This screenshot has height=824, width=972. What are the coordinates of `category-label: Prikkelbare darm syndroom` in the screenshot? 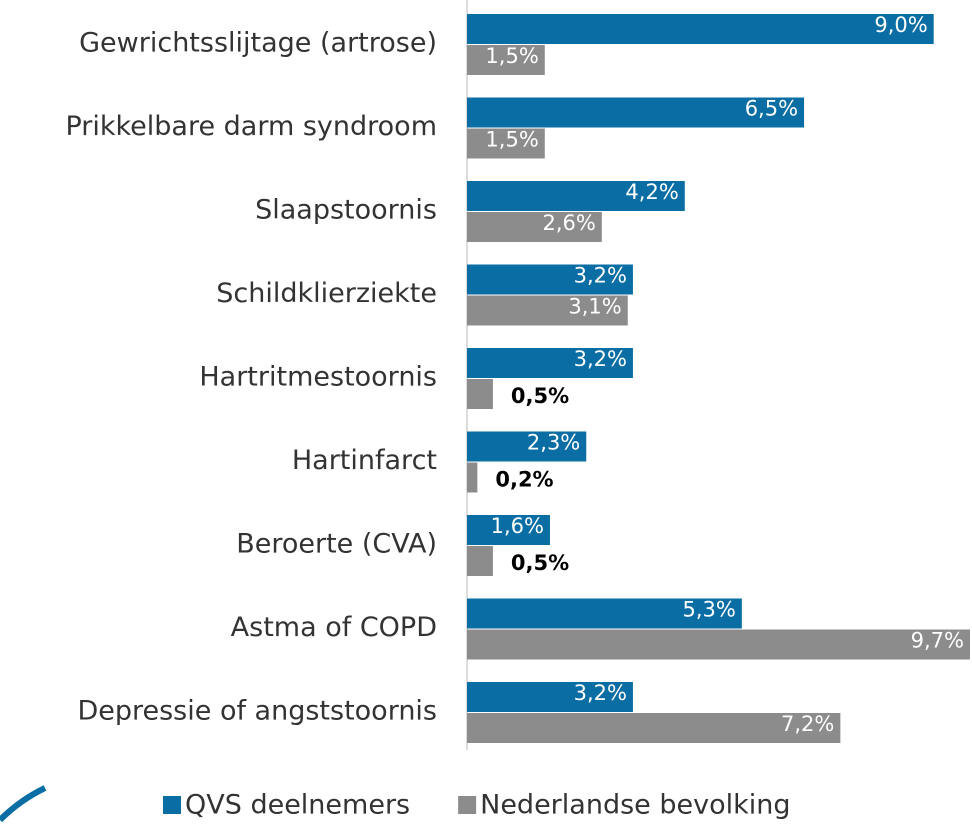 It's located at (251, 126).